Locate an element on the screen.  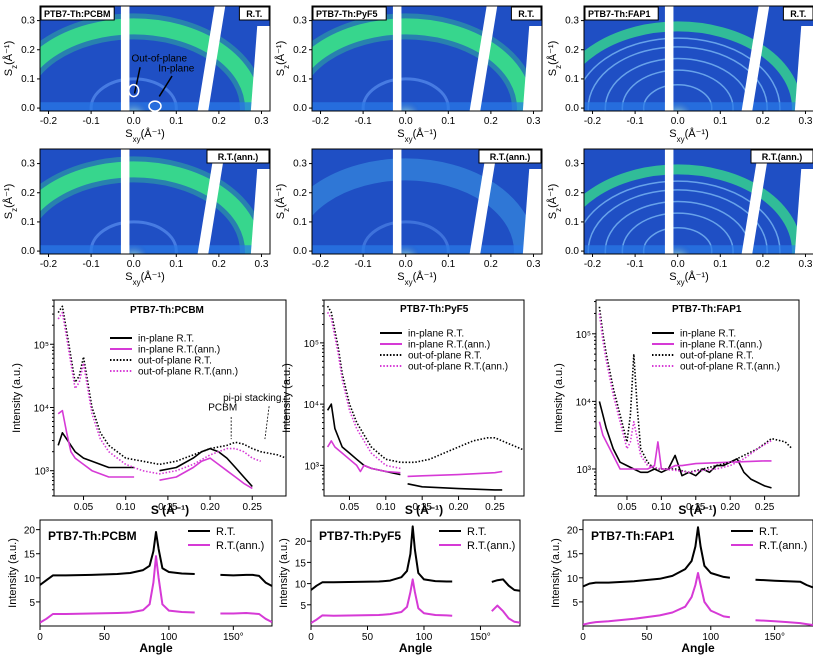
map-image is located at coordinates (427, 201).